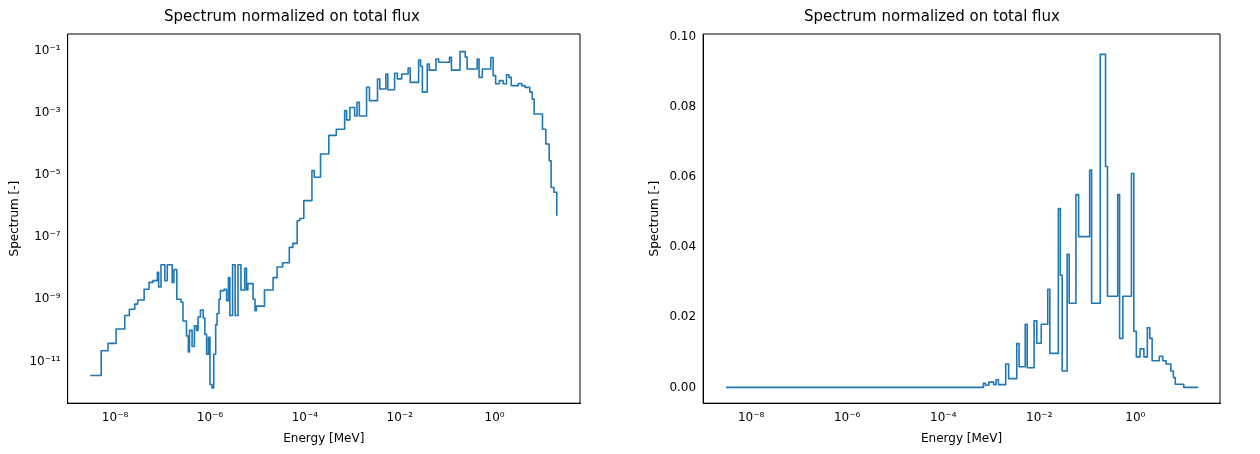  I want to click on y-tick-label: 10⁻¹¹, so click(45, 360).